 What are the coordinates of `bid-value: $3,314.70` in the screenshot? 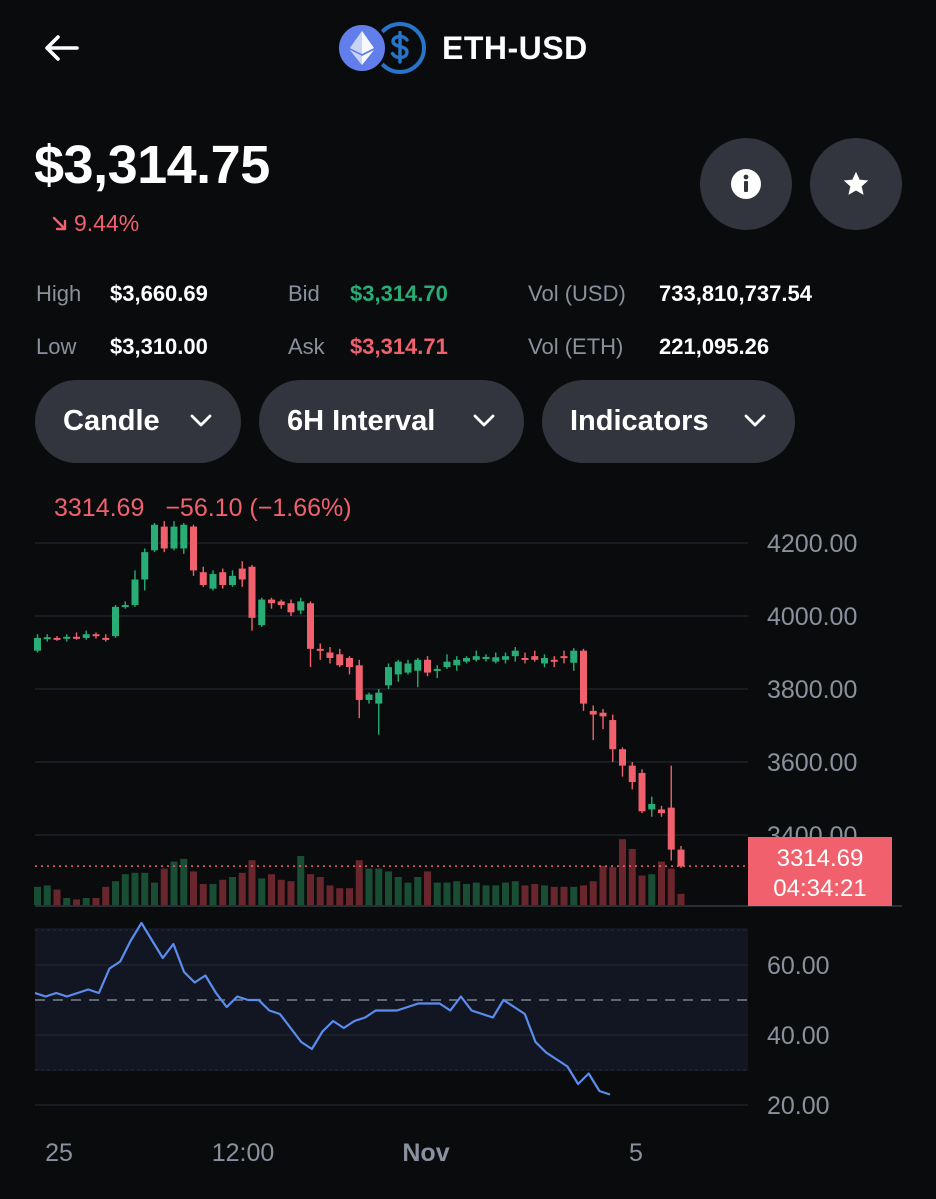 It's located at (399, 293).